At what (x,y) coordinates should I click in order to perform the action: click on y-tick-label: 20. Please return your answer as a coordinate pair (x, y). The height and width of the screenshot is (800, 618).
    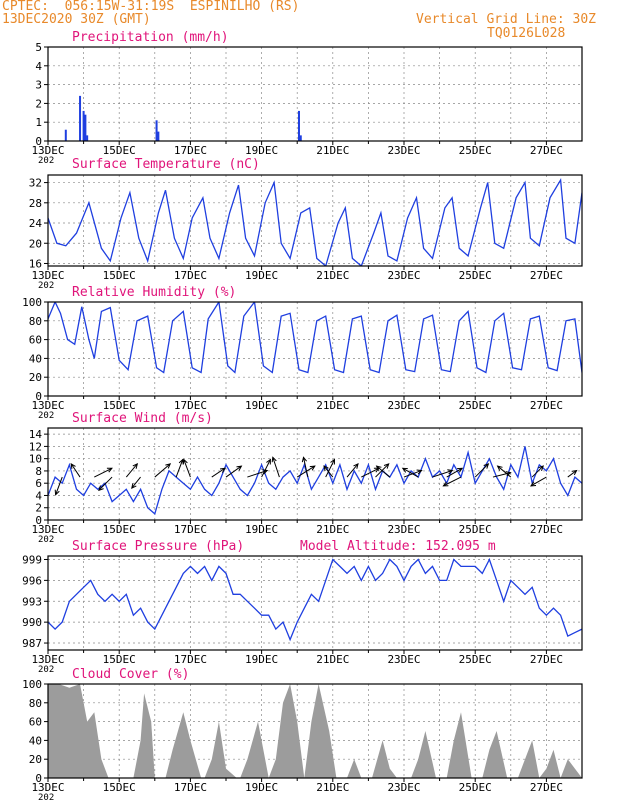
    Looking at the image, I should click on (35, 377).